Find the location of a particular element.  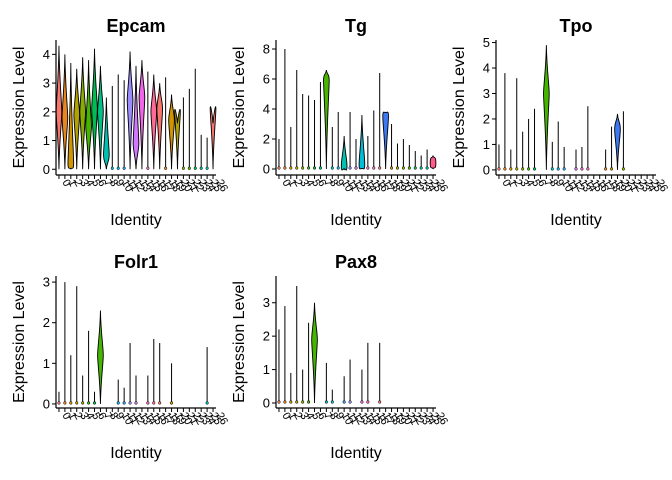

y-tick-label: 4 is located at coordinates (46, 54).